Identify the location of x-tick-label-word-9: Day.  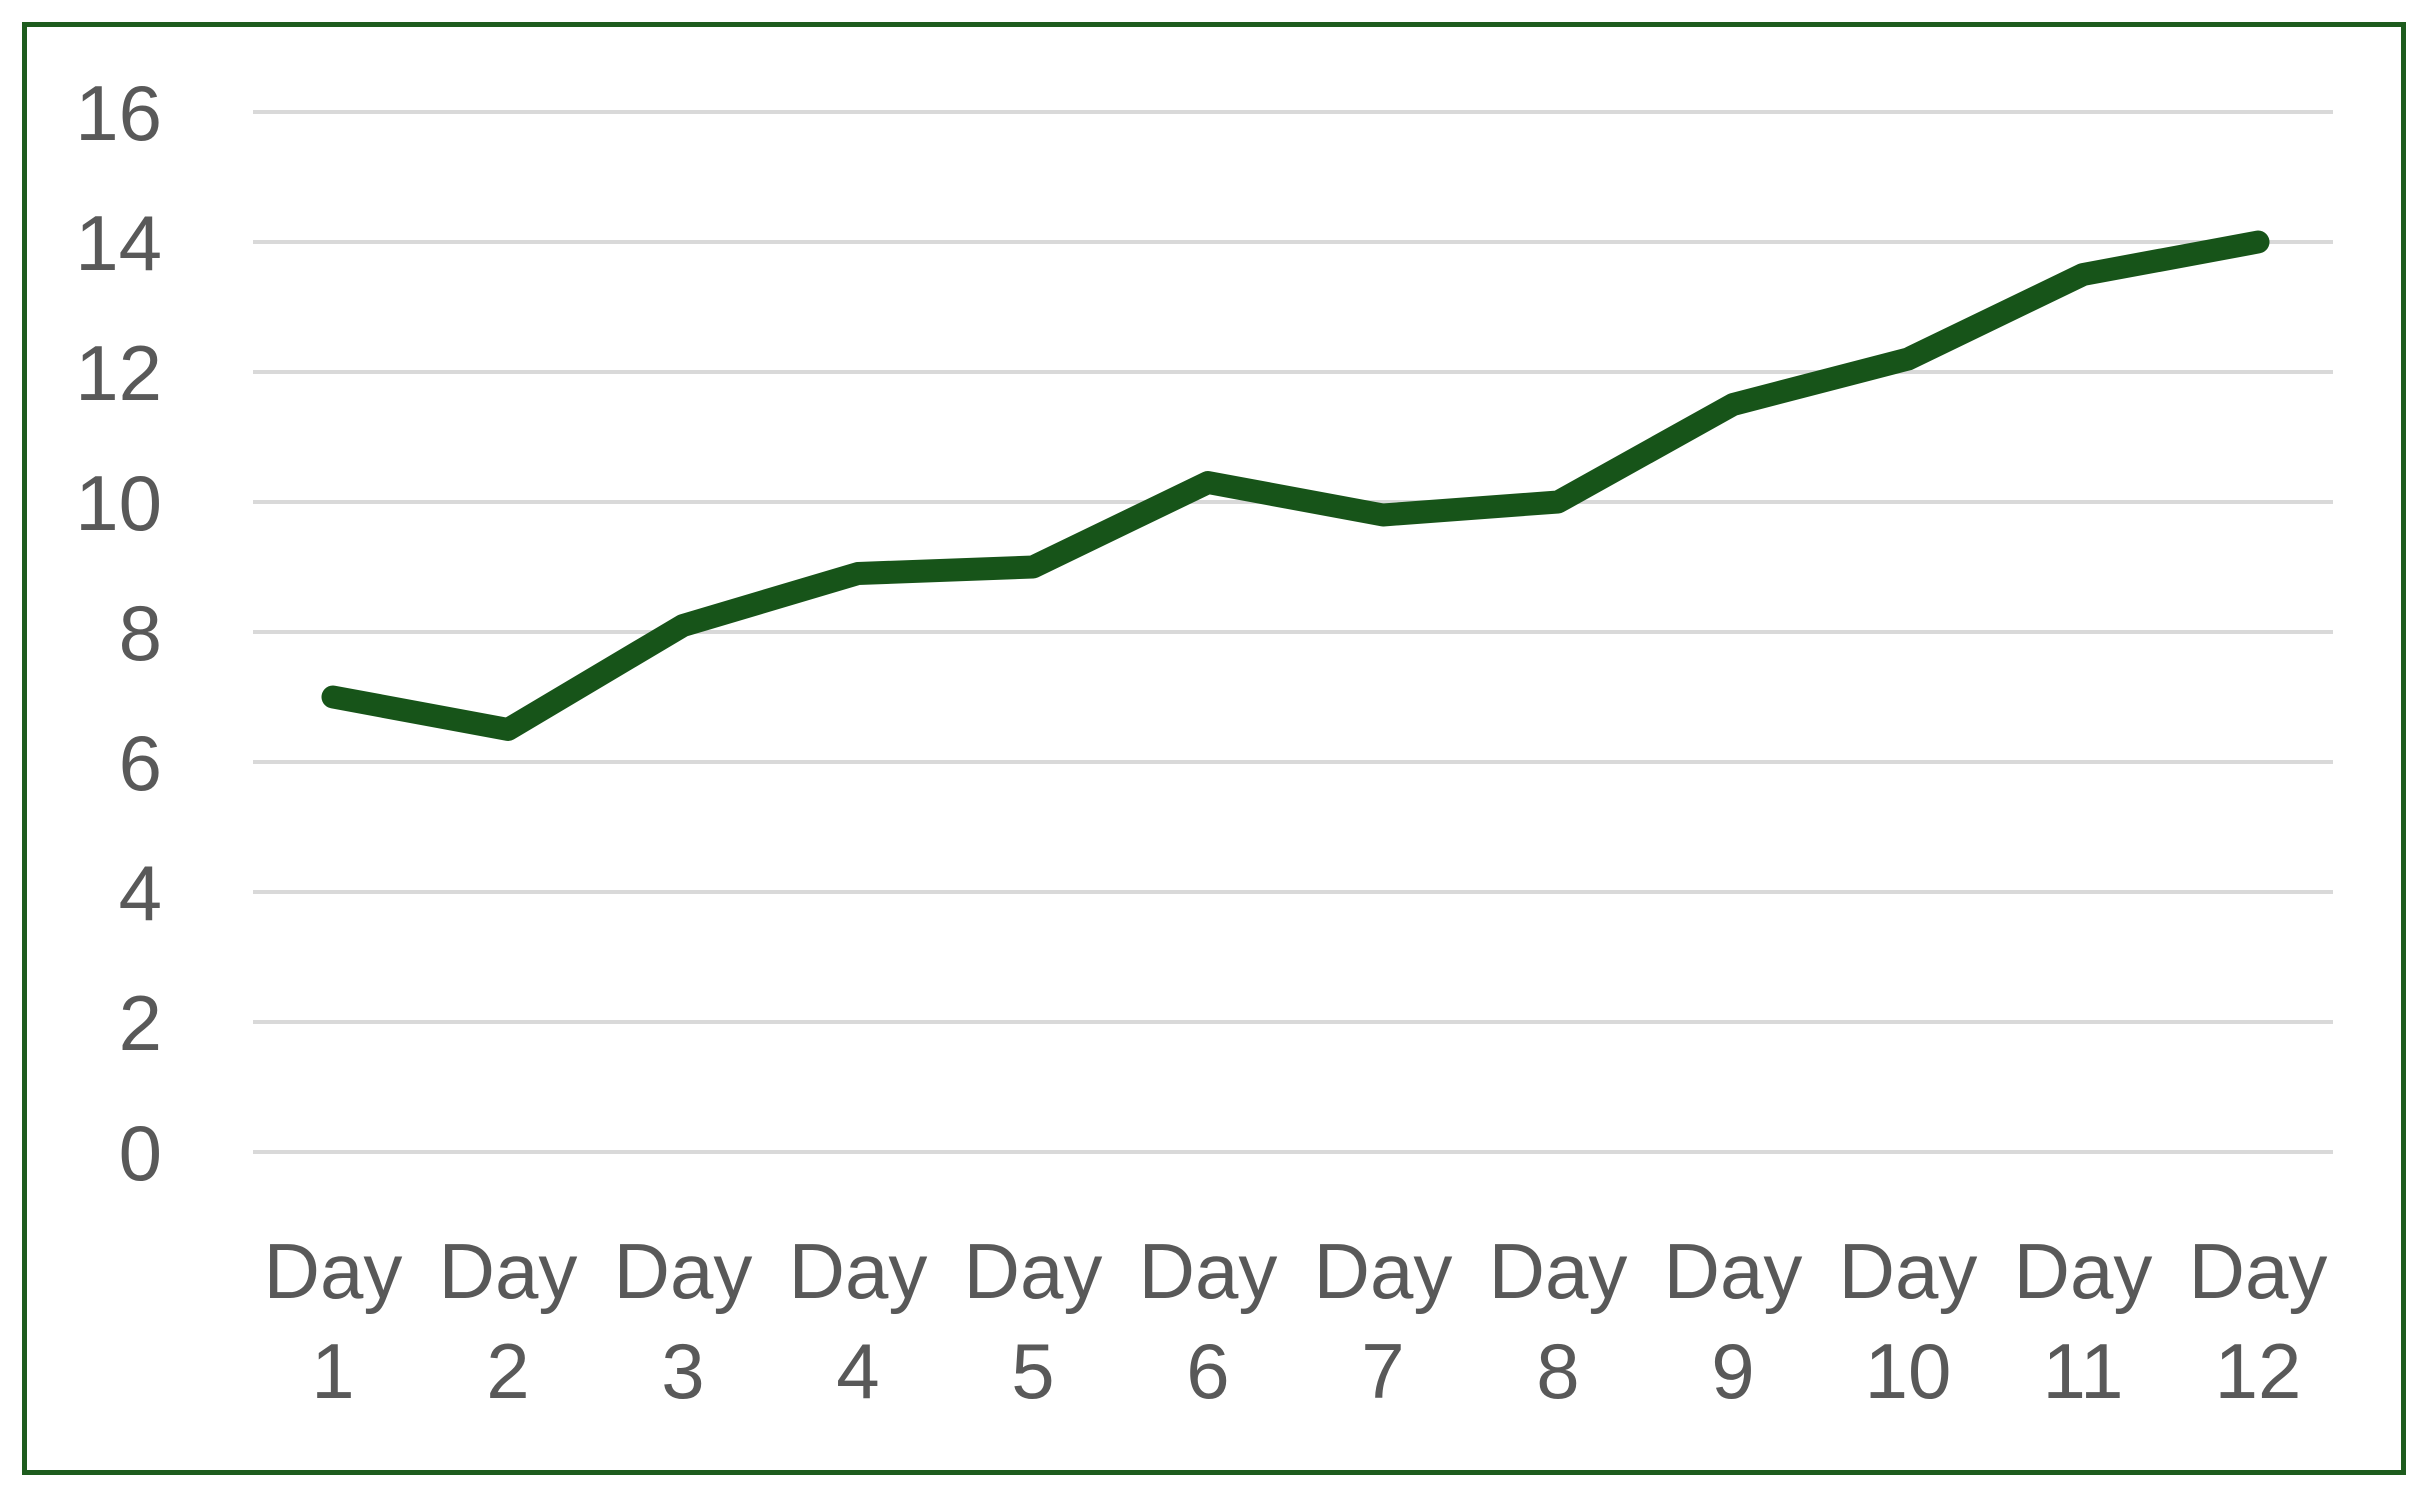
(1733, 1271).